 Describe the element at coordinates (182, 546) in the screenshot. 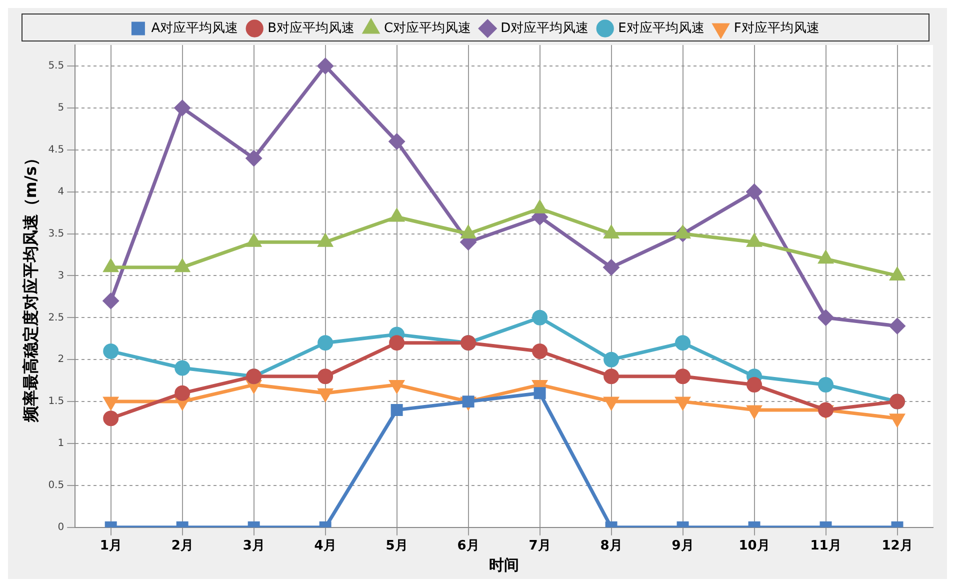

I see `x-tick-label: 2月` at that location.